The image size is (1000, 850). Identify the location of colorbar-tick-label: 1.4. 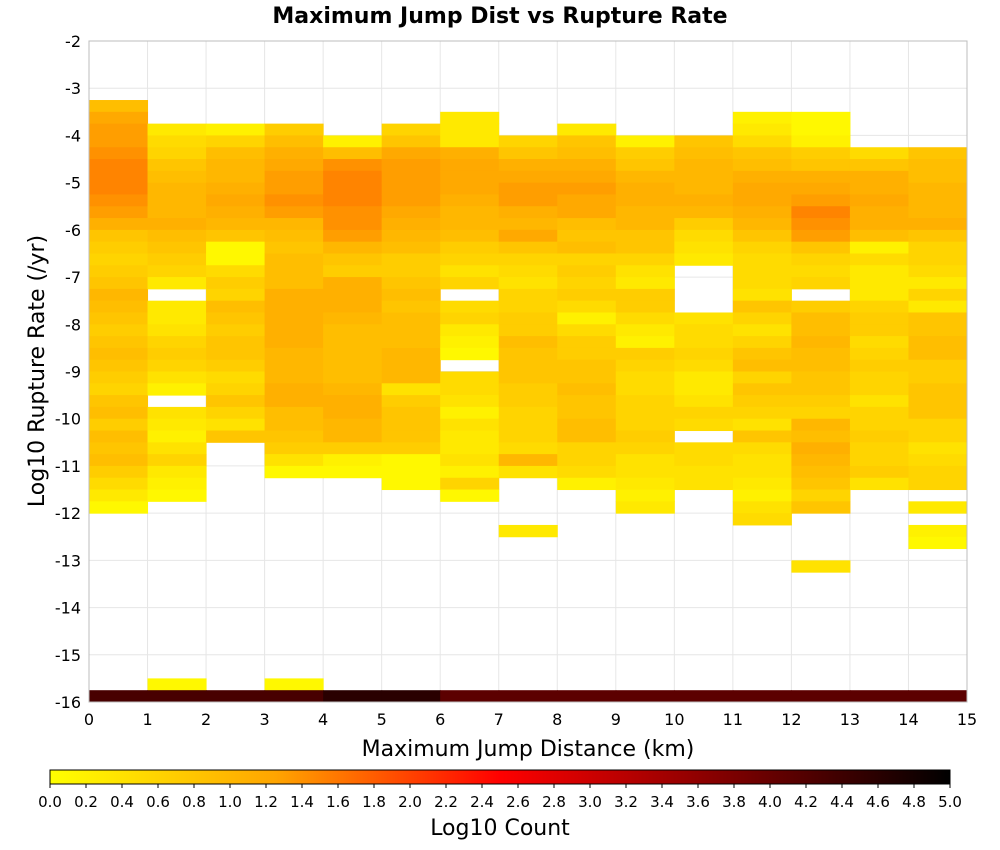
(302, 802).